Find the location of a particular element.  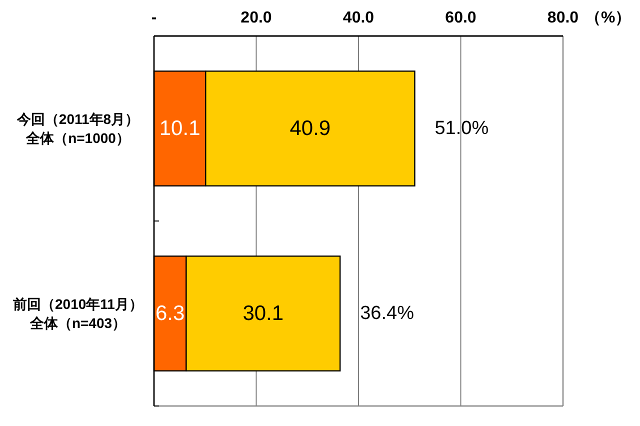

tick-label: 40.0 is located at coordinates (358, 18).